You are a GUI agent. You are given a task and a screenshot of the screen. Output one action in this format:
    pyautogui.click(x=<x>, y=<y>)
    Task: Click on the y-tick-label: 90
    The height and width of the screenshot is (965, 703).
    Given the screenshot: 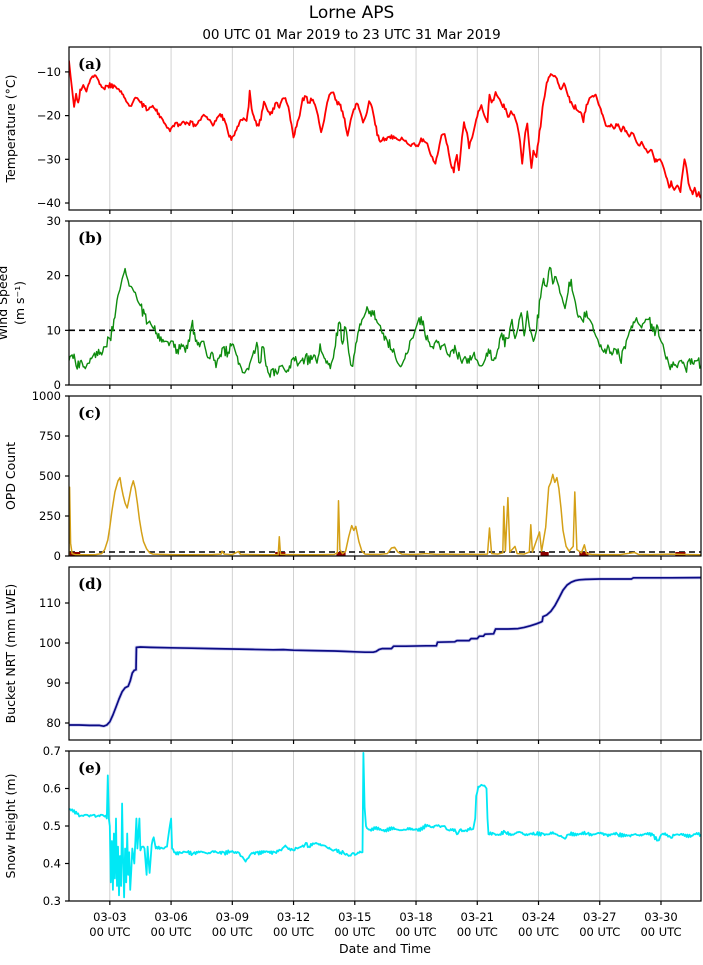 What is the action you would take?
    pyautogui.click(x=53, y=683)
    